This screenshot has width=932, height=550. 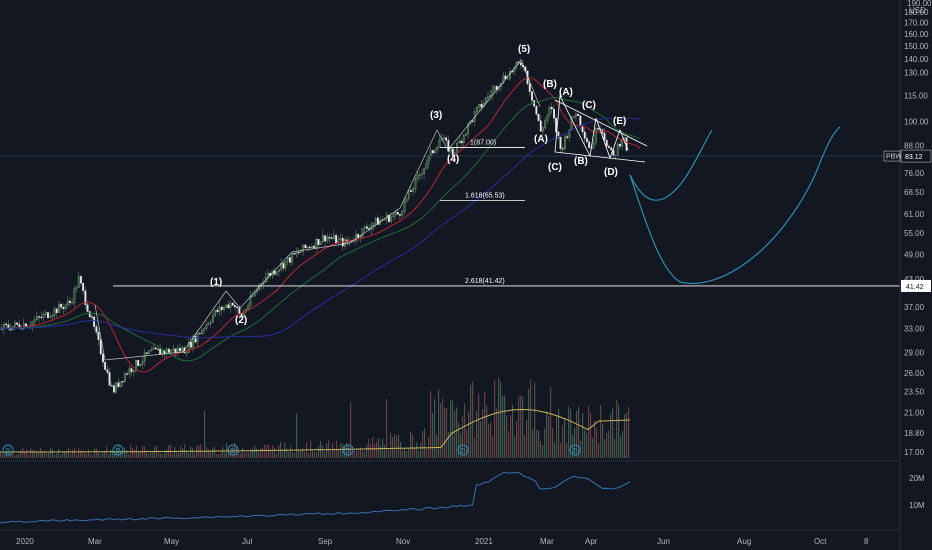 What do you see at coordinates (485, 195) in the screenshot?
I see `fib-label: 1.618(65.53)` at bounding box center [485, 195].